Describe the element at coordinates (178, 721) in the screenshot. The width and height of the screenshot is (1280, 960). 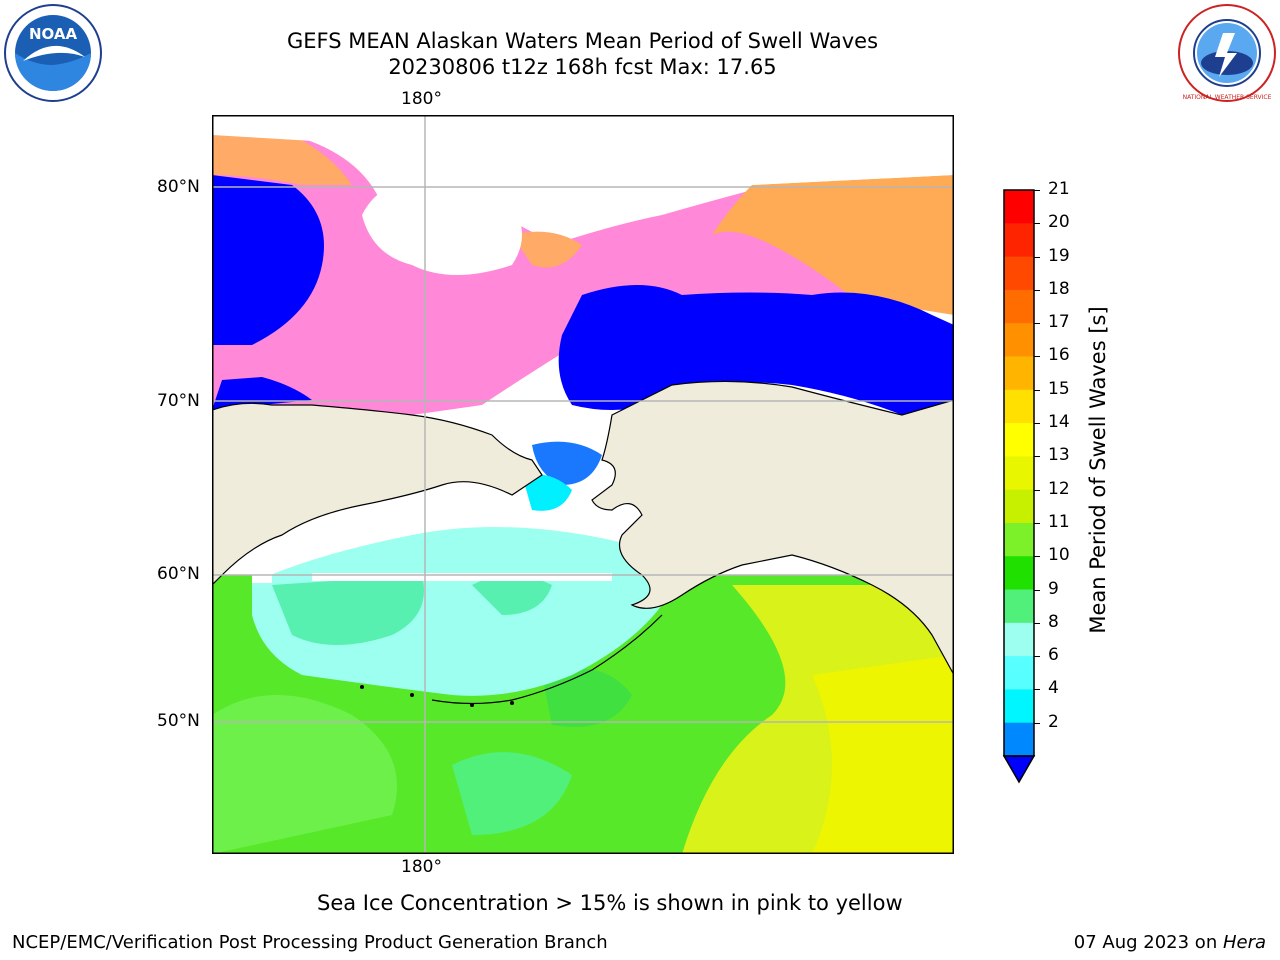
I see `lat-label-50: 50°N` at that location.